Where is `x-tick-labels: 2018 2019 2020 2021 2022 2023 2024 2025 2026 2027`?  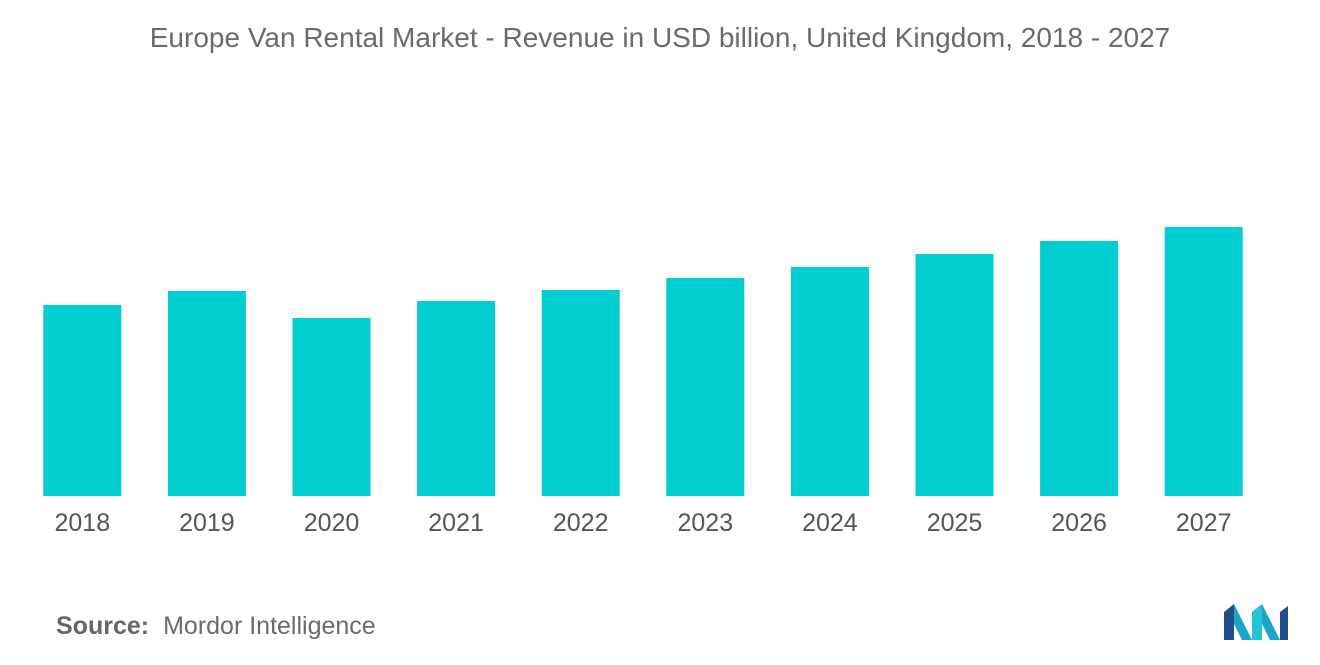
x-tick-labels: 2018 2019 2020 2021 2022 2023 2024 2025 2026 2027 is located at coordinates (642, 523).